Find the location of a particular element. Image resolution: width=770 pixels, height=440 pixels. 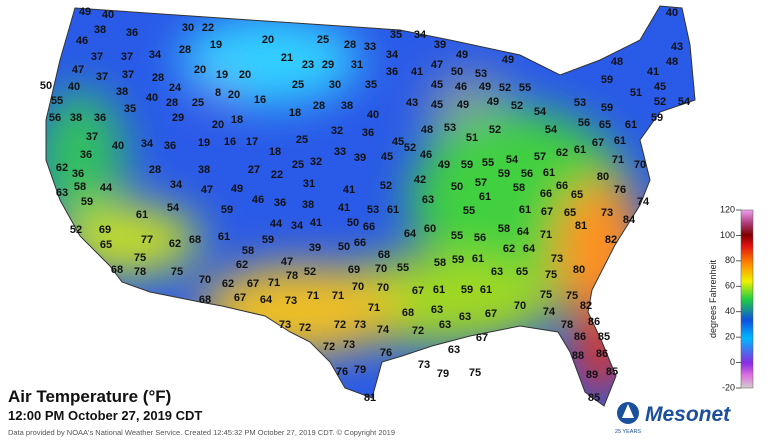

colorbar-label: degrees Fahrenheit is located at coordinates (713, 298).